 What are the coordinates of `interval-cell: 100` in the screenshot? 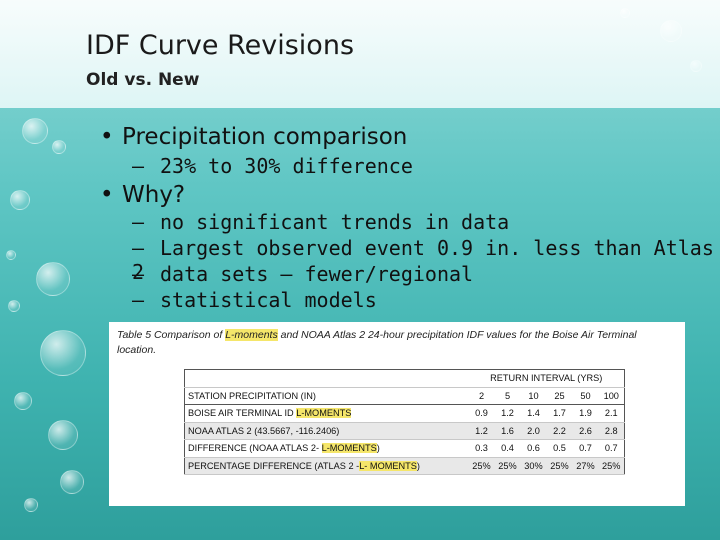 It's located at (611, 396).